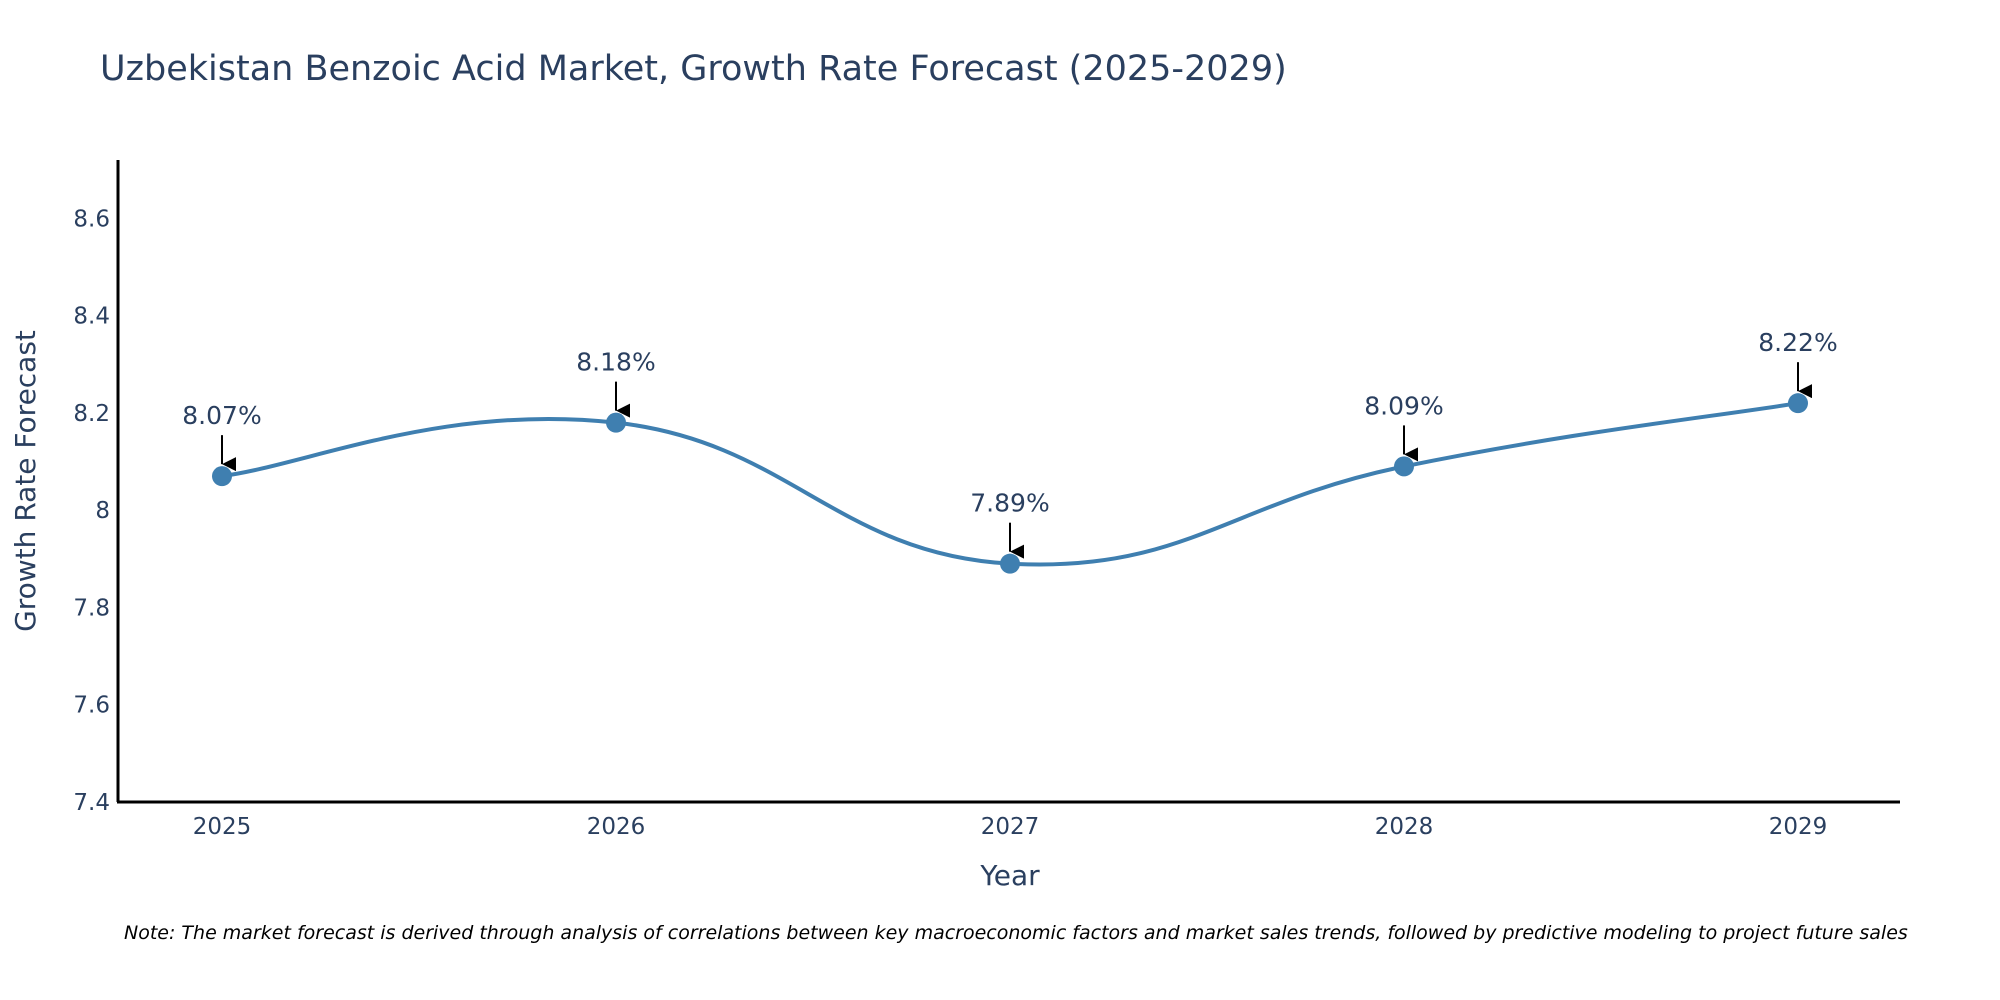  I want to click on data-label: 8.09%, so click(1403, 405).